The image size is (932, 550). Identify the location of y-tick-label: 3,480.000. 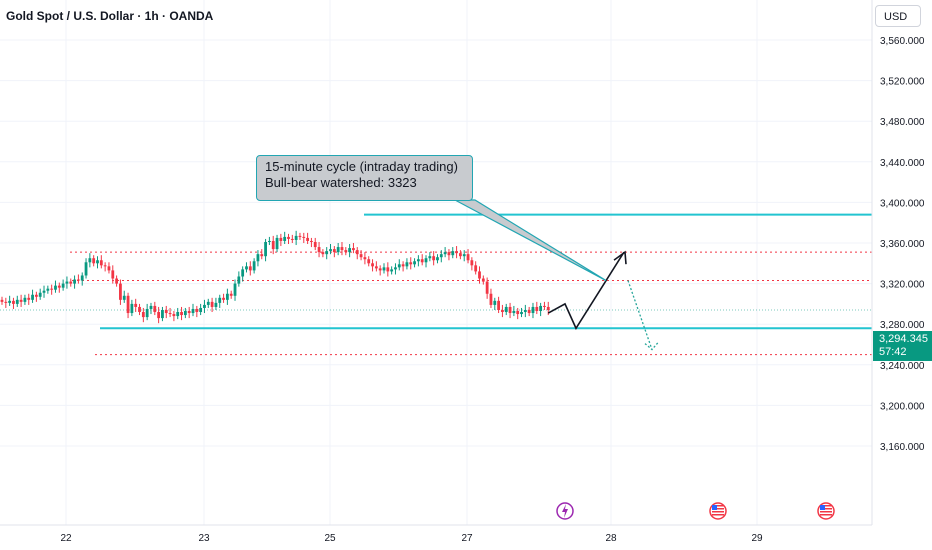
(902, 122).